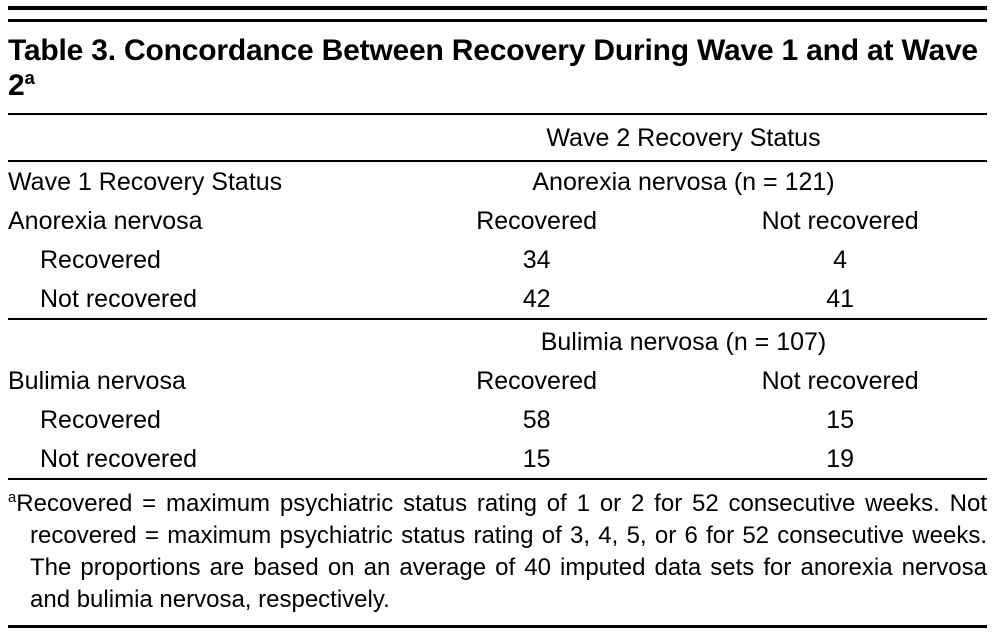 Image resolution: width=995 pixels, height=637 pixels. Describe the element at coordinates (683, 137) in the screenshot. I see `wave2-recovery-status-header: Wave 2 Recovery Status` at that location.